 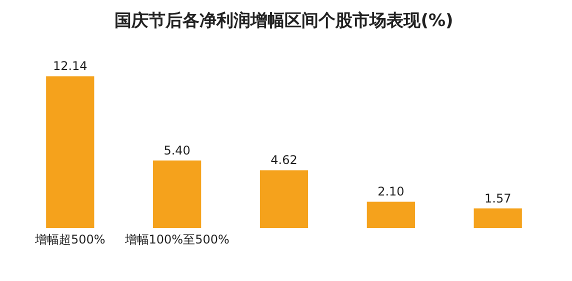 What do you see at coordinates (70, 66) in the screenshot?
I see `data-label: 12.14` at bounding box center [70, 66].